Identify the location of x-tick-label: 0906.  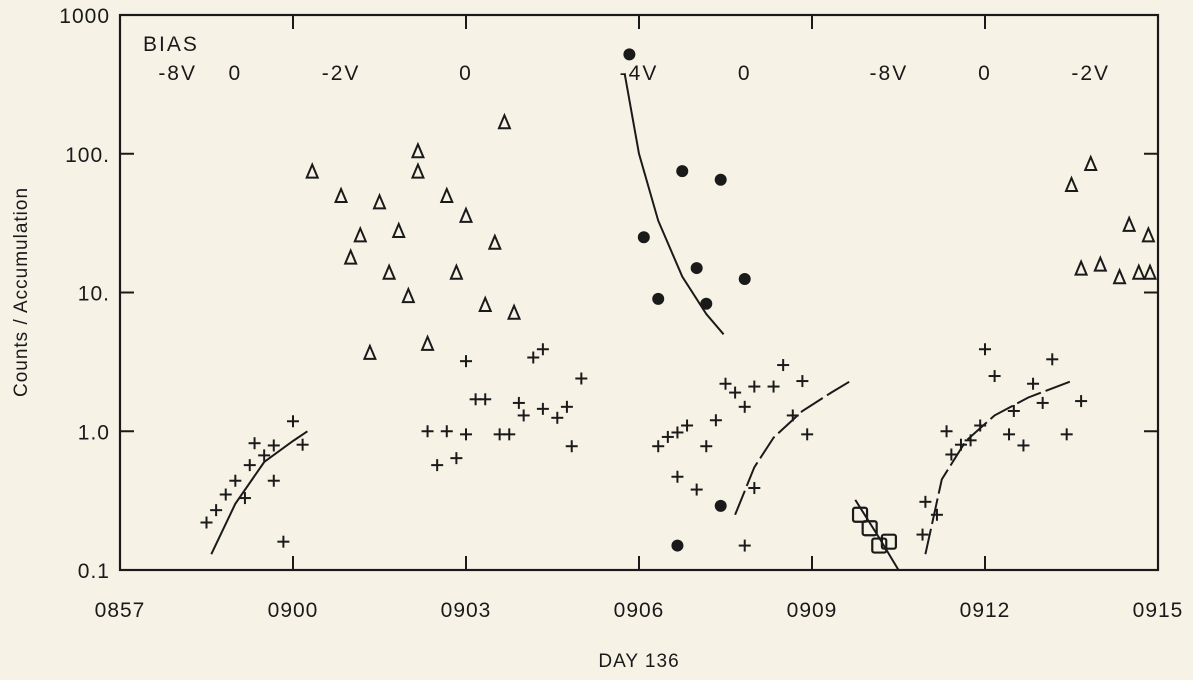
(639, 610).